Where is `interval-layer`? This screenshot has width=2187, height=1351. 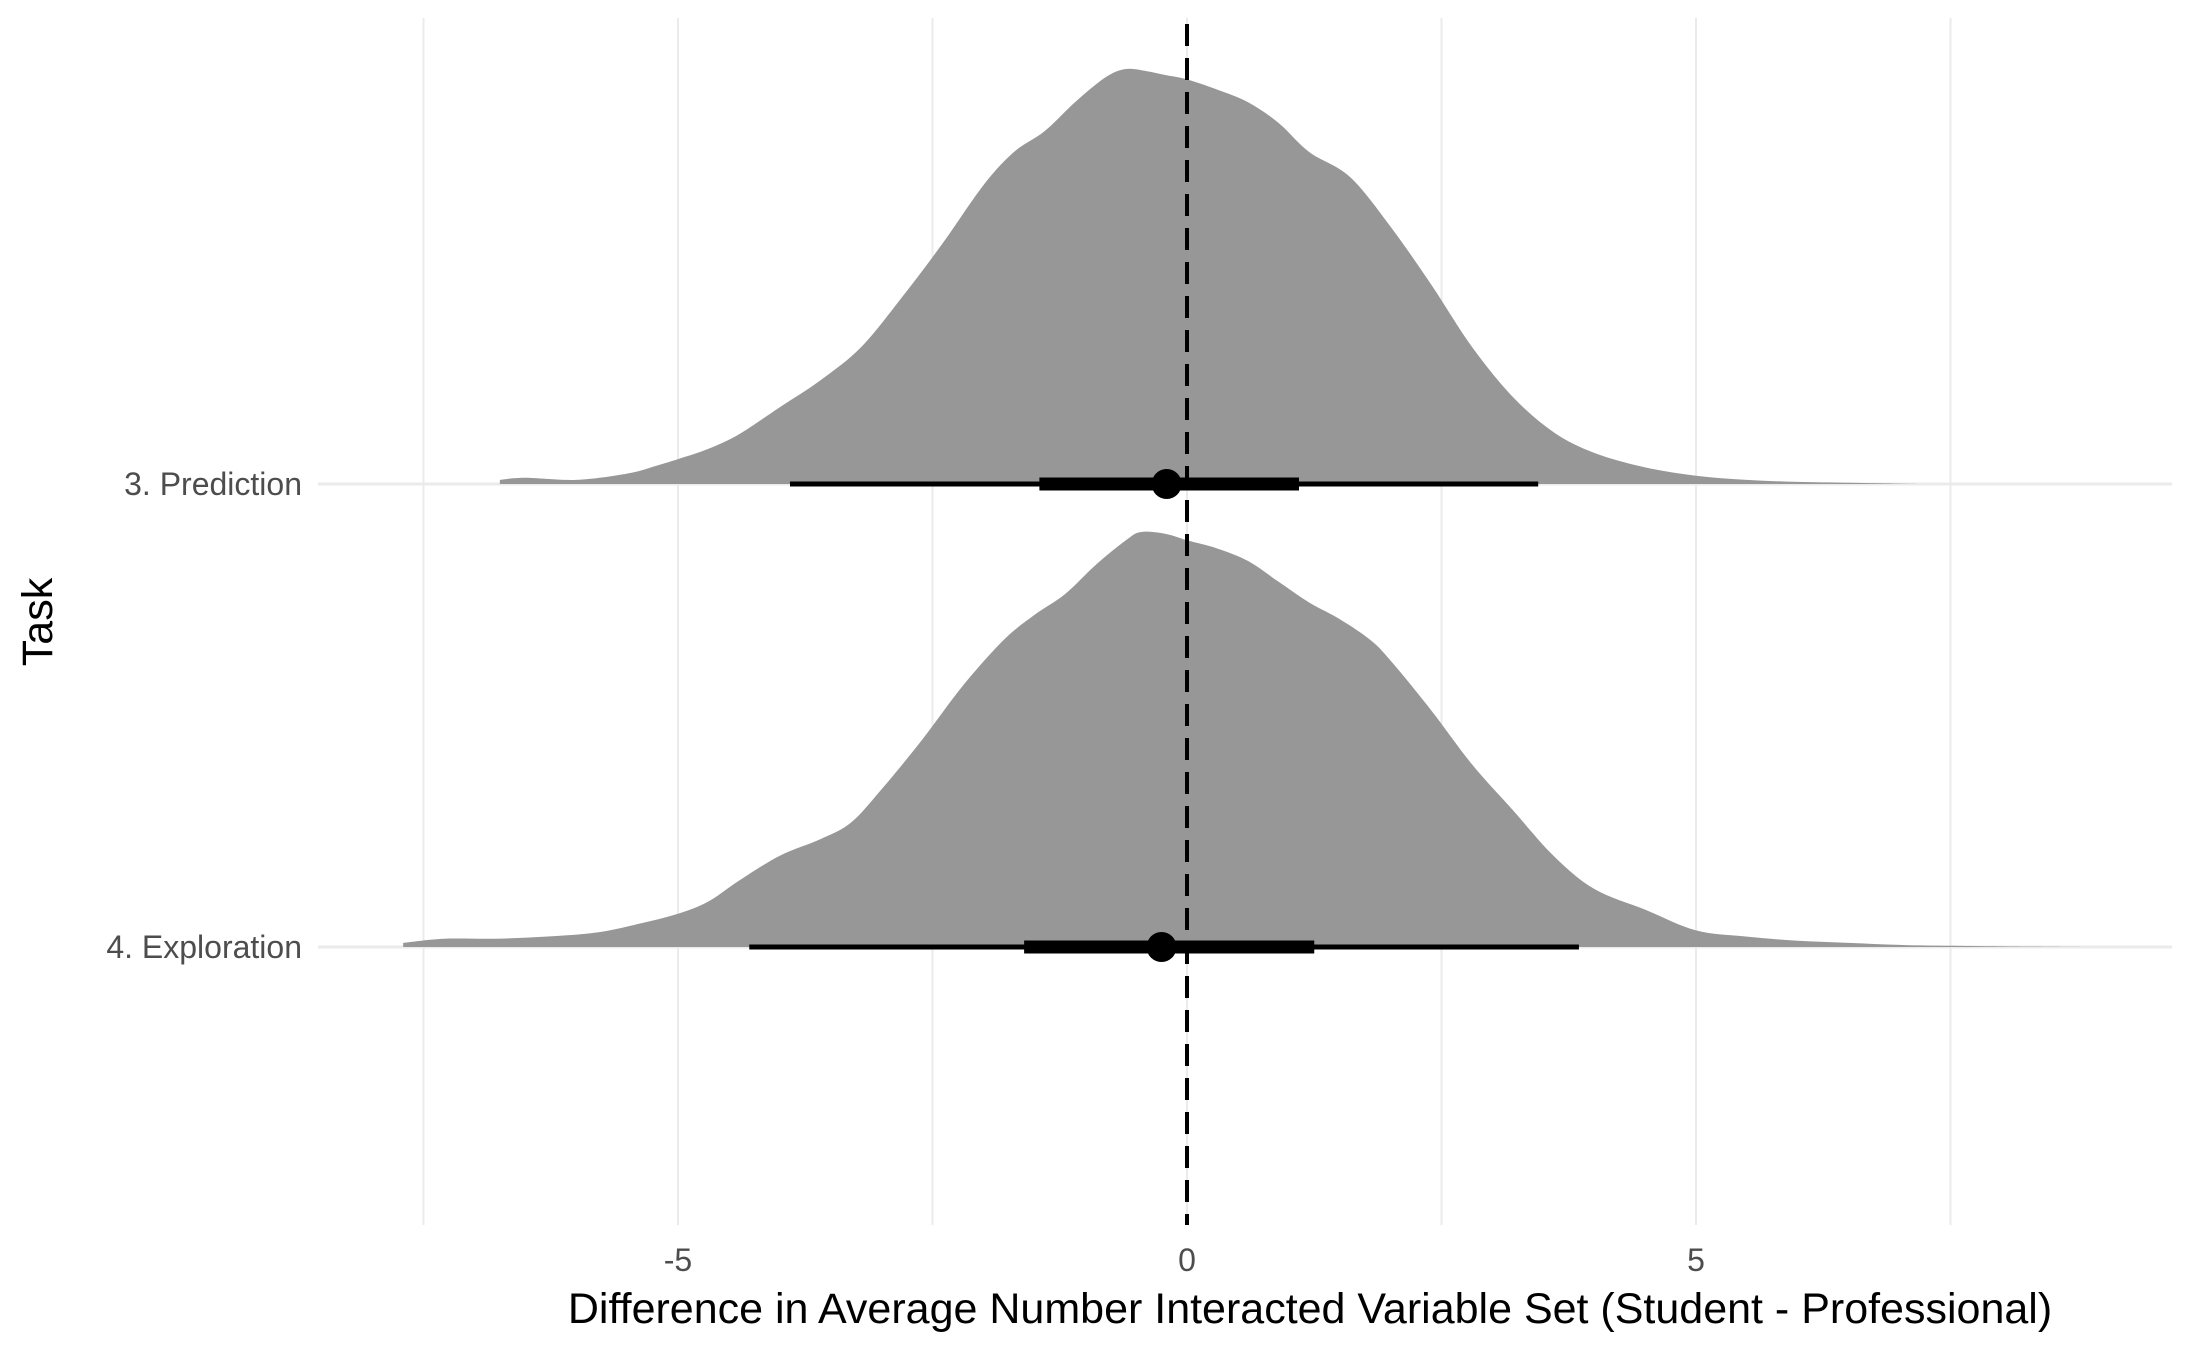
interval-layer is located at coordinates (1164, 715).